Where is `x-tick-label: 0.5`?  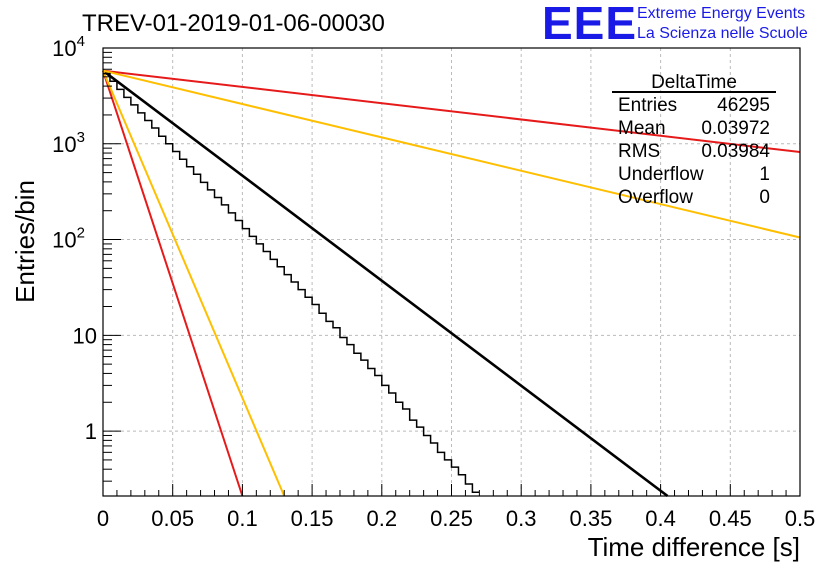 x-tick-label: 0.5 is located at coordinates (800, 518).